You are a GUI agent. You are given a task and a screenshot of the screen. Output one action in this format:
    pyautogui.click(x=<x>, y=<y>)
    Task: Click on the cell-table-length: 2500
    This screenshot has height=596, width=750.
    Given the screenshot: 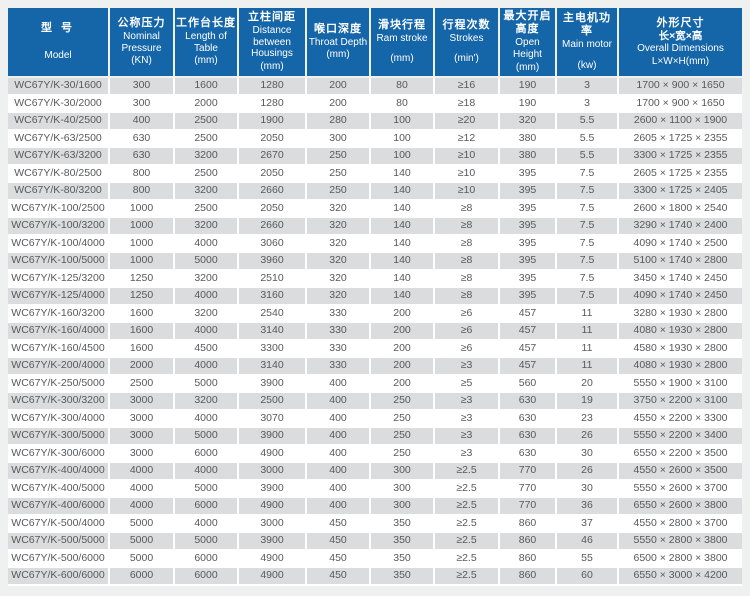 What is the action you would take?
    pyautogui.click(x=206, y=208)
    